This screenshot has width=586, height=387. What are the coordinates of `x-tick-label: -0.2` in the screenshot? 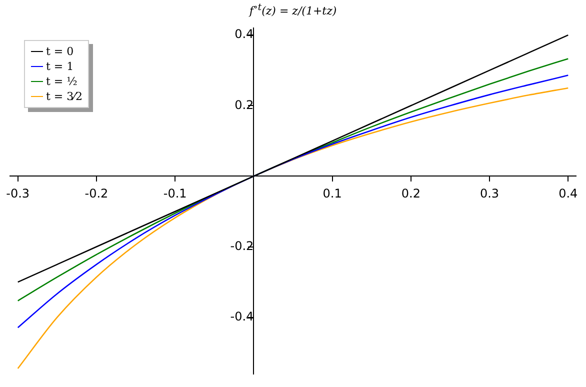 It's located at (96, 193).